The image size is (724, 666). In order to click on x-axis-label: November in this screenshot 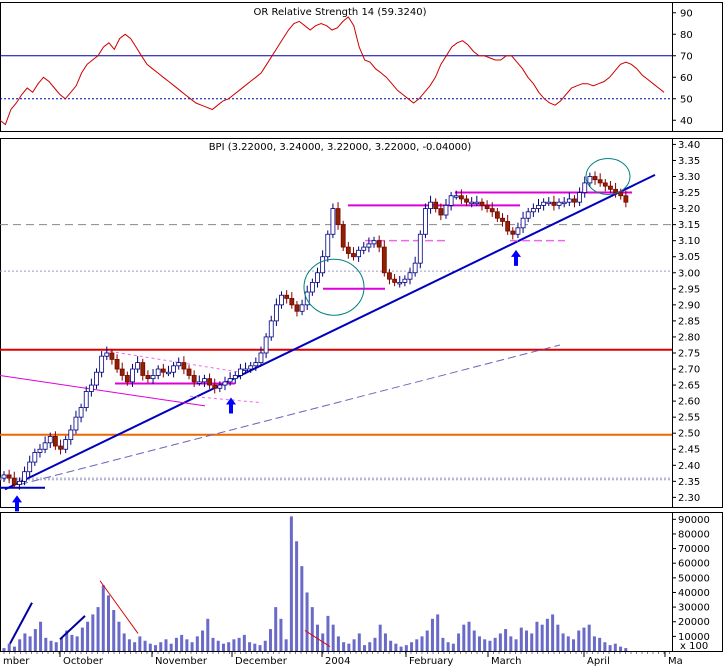, I will do `click(181, 661)`.